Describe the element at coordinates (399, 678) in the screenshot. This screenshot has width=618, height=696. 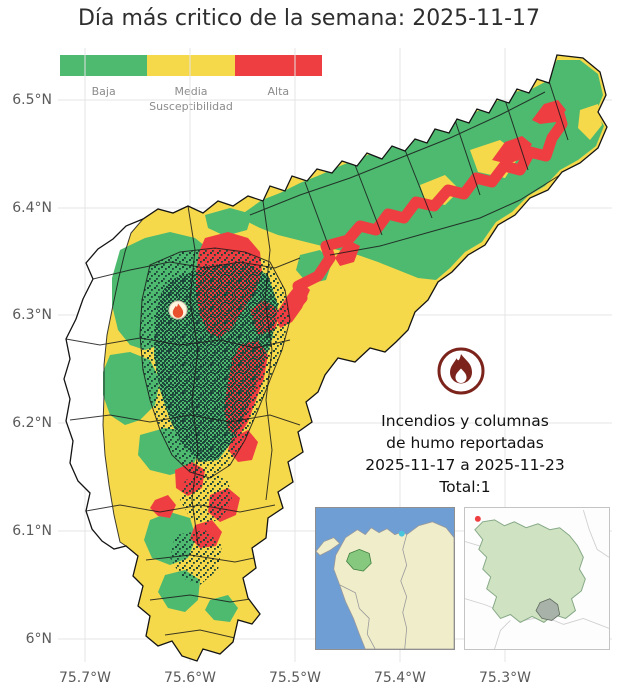
I see `x-tick-label: 75.4°W` at that location.